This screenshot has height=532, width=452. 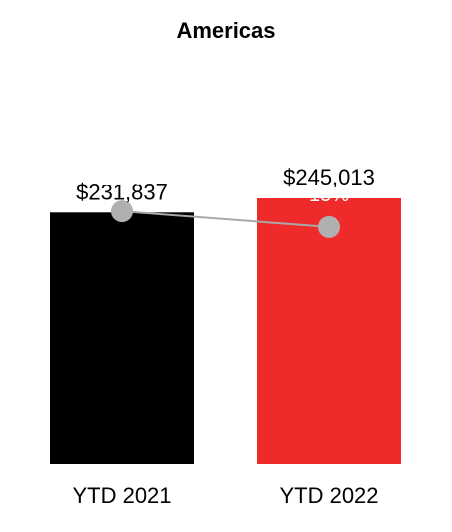 I want to click on line-group, so click(x=225, y=219).